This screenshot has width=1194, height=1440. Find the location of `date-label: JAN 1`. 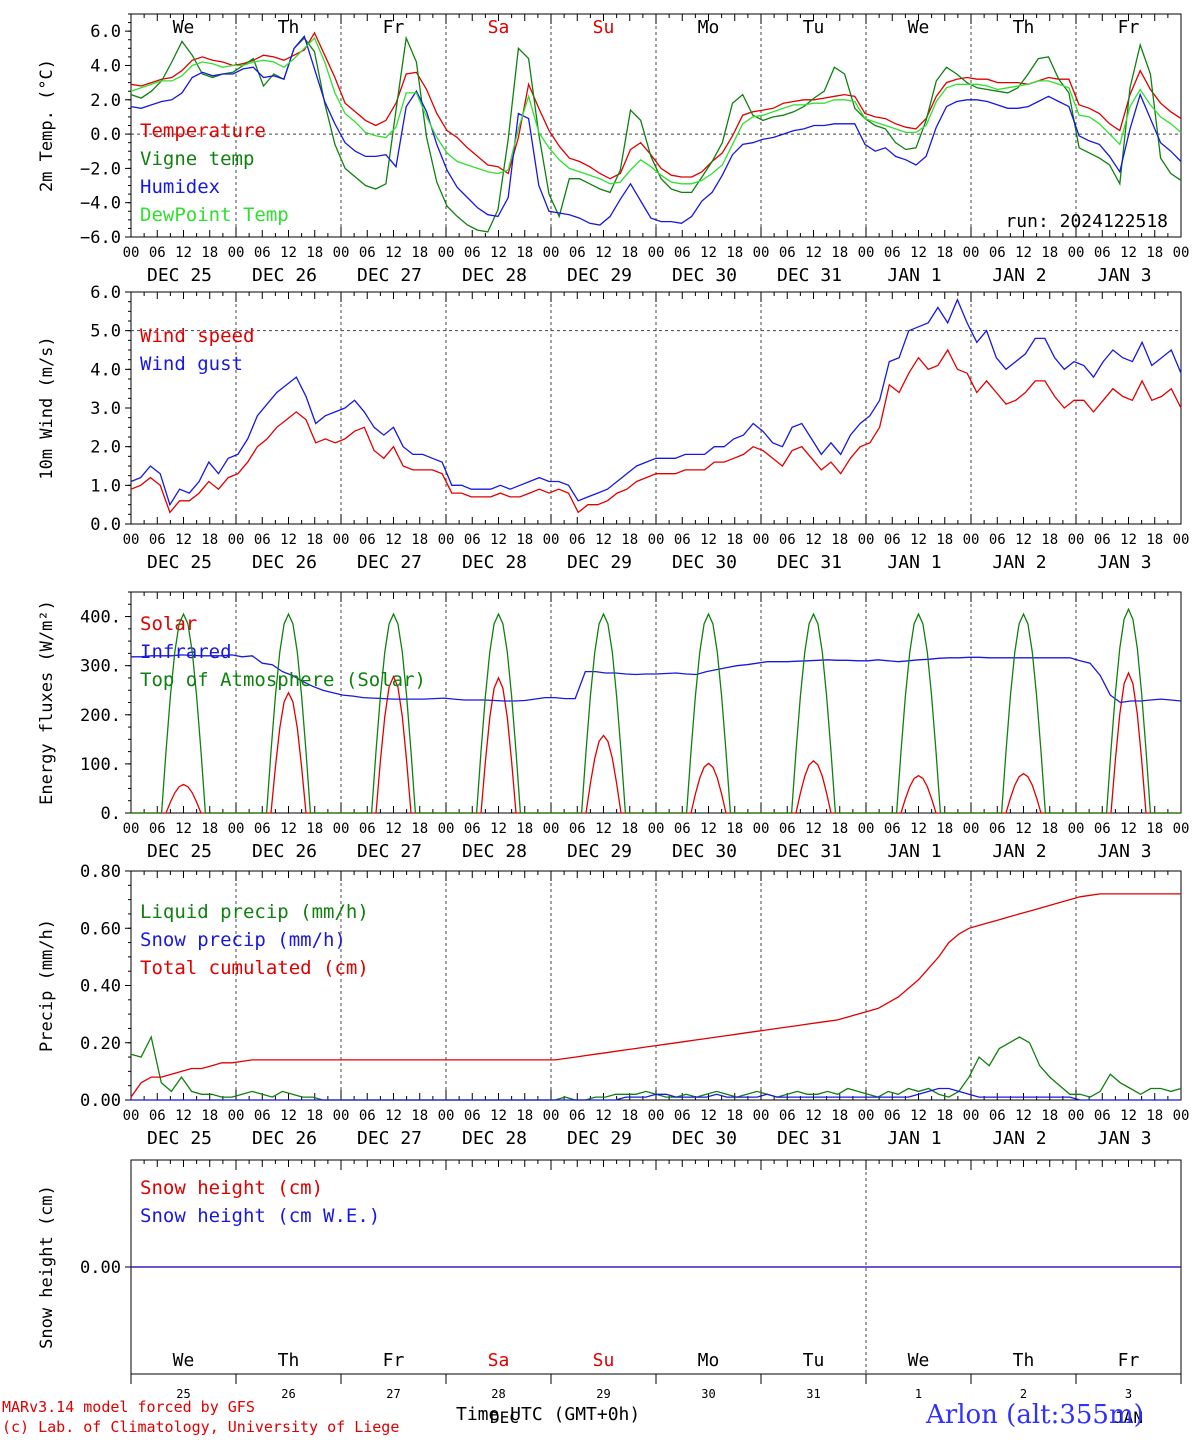

date-label: JAN 1 is located at coordinates (914, 275).